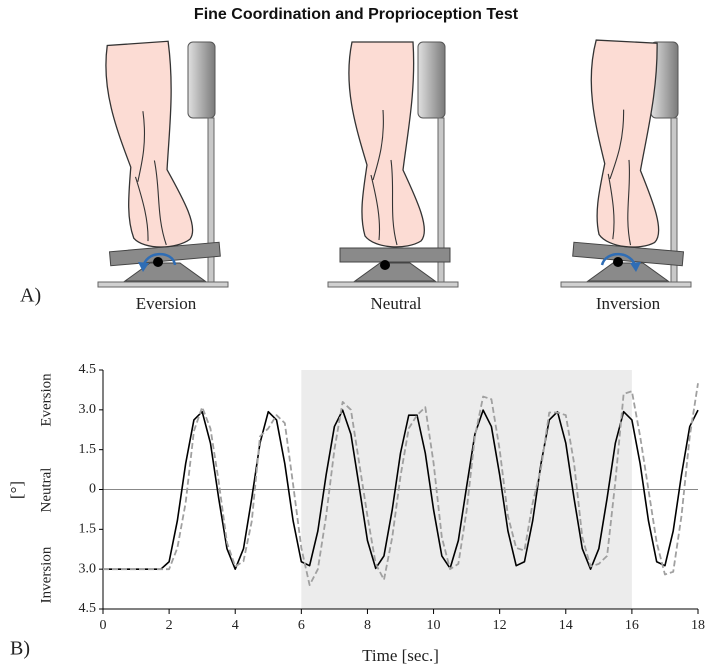  Describe the element at coordinates (566, 625) in the screenshot. I see `x-tick-label: 14` at that location.